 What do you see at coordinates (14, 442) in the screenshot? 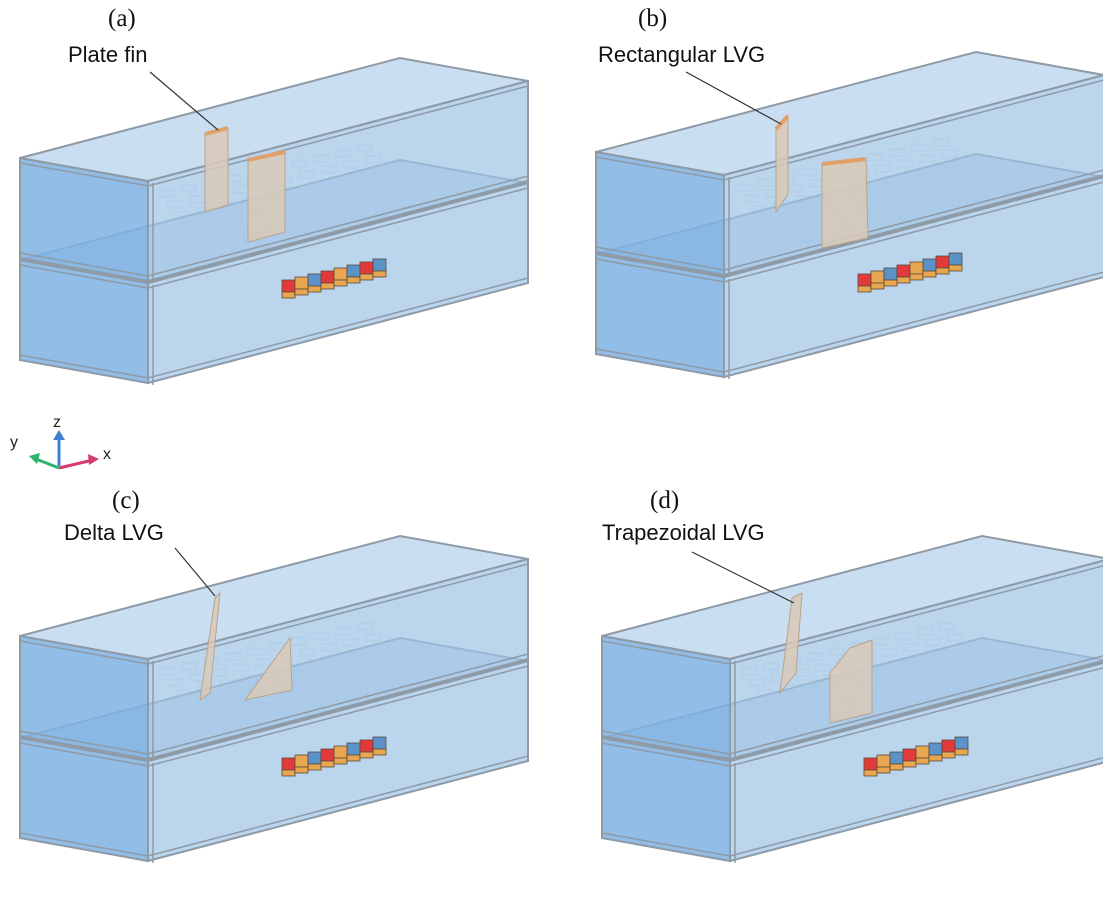
I see `axis-y-label: y` at bounding box center [14, 442].